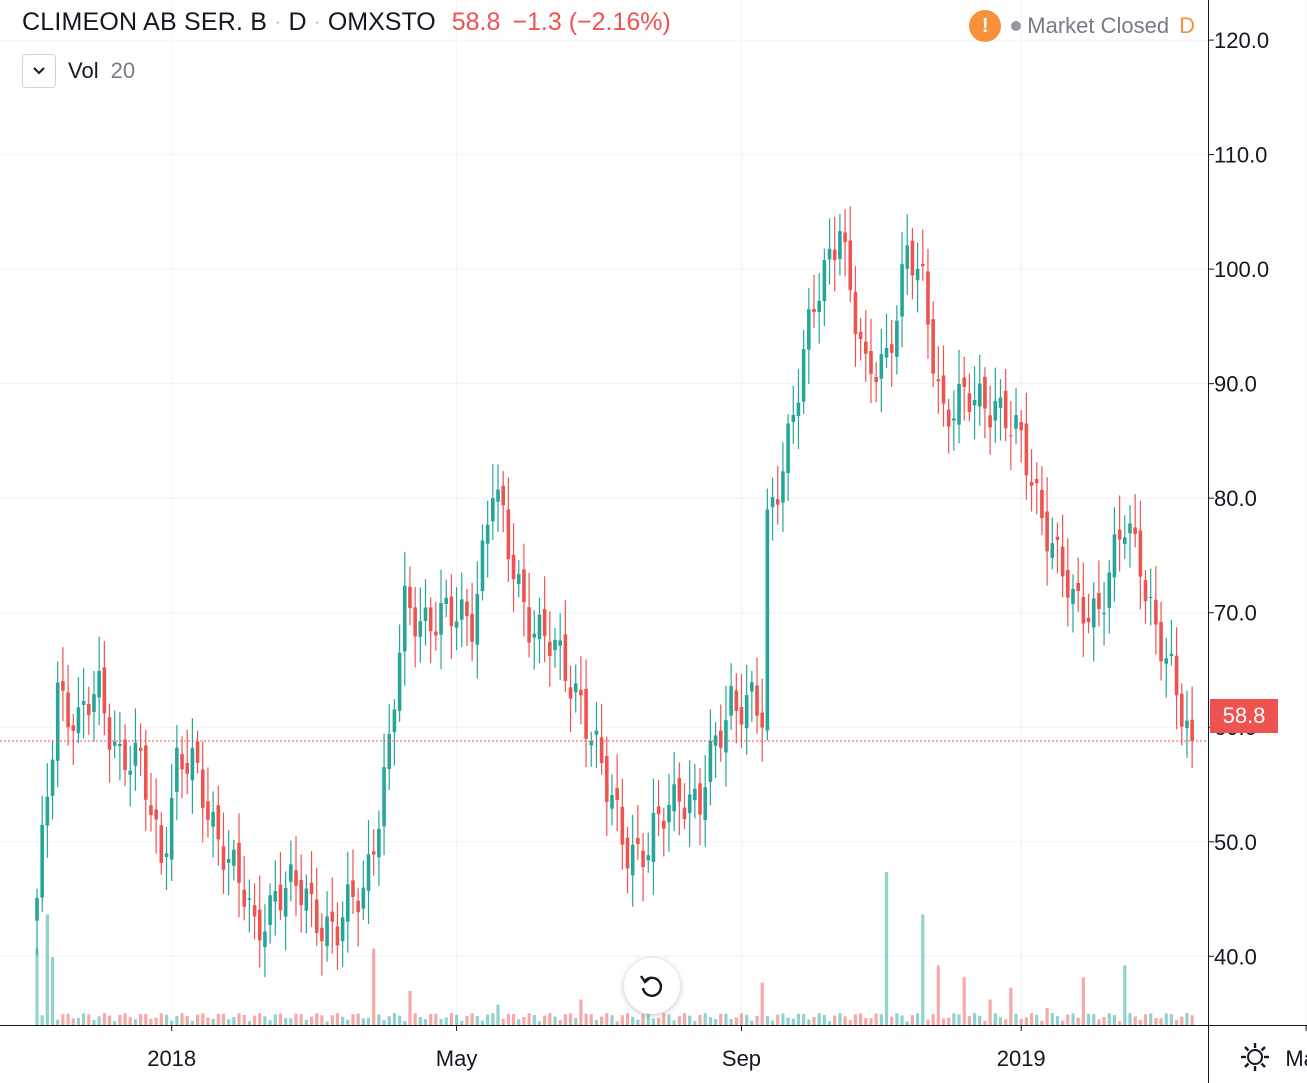 The width and height of the screenshot is (1307, 1083). I want to click on chevron-down-icon, so click(39, 71).